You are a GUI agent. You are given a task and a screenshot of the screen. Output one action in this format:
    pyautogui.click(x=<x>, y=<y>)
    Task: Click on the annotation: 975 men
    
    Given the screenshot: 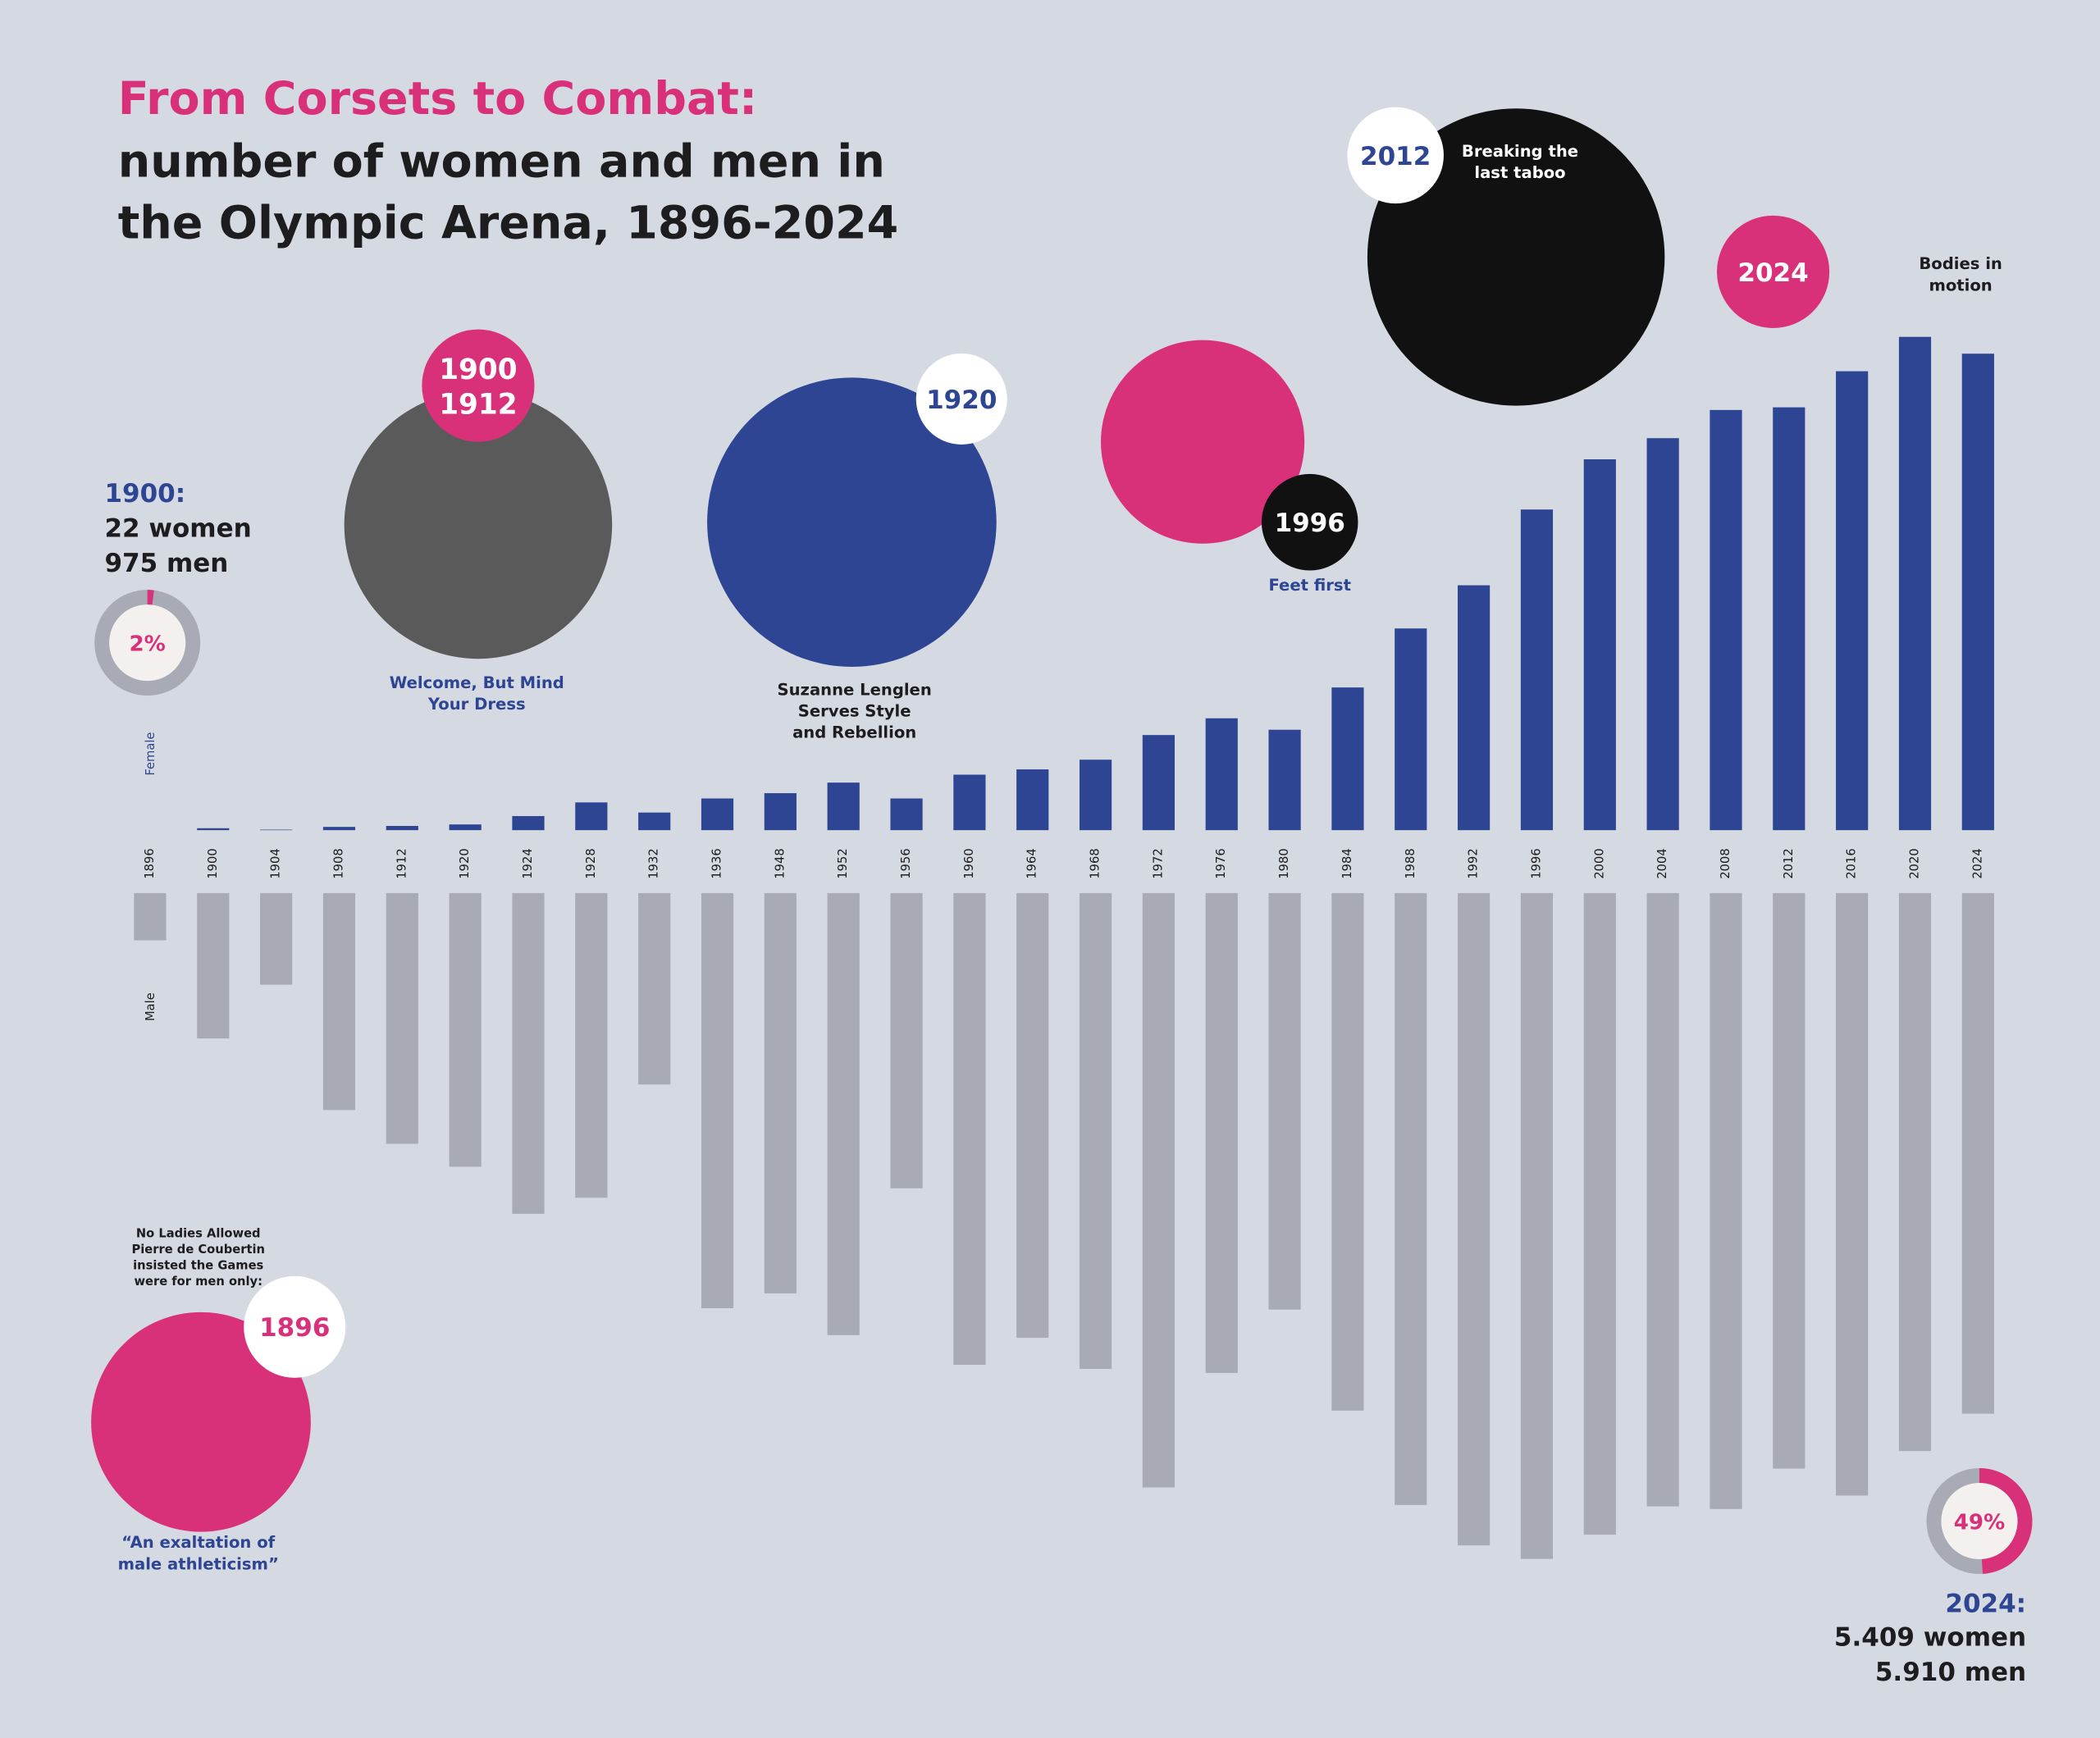 What is the action you would take?
    pyautogui.click(x=166, y=563)
    